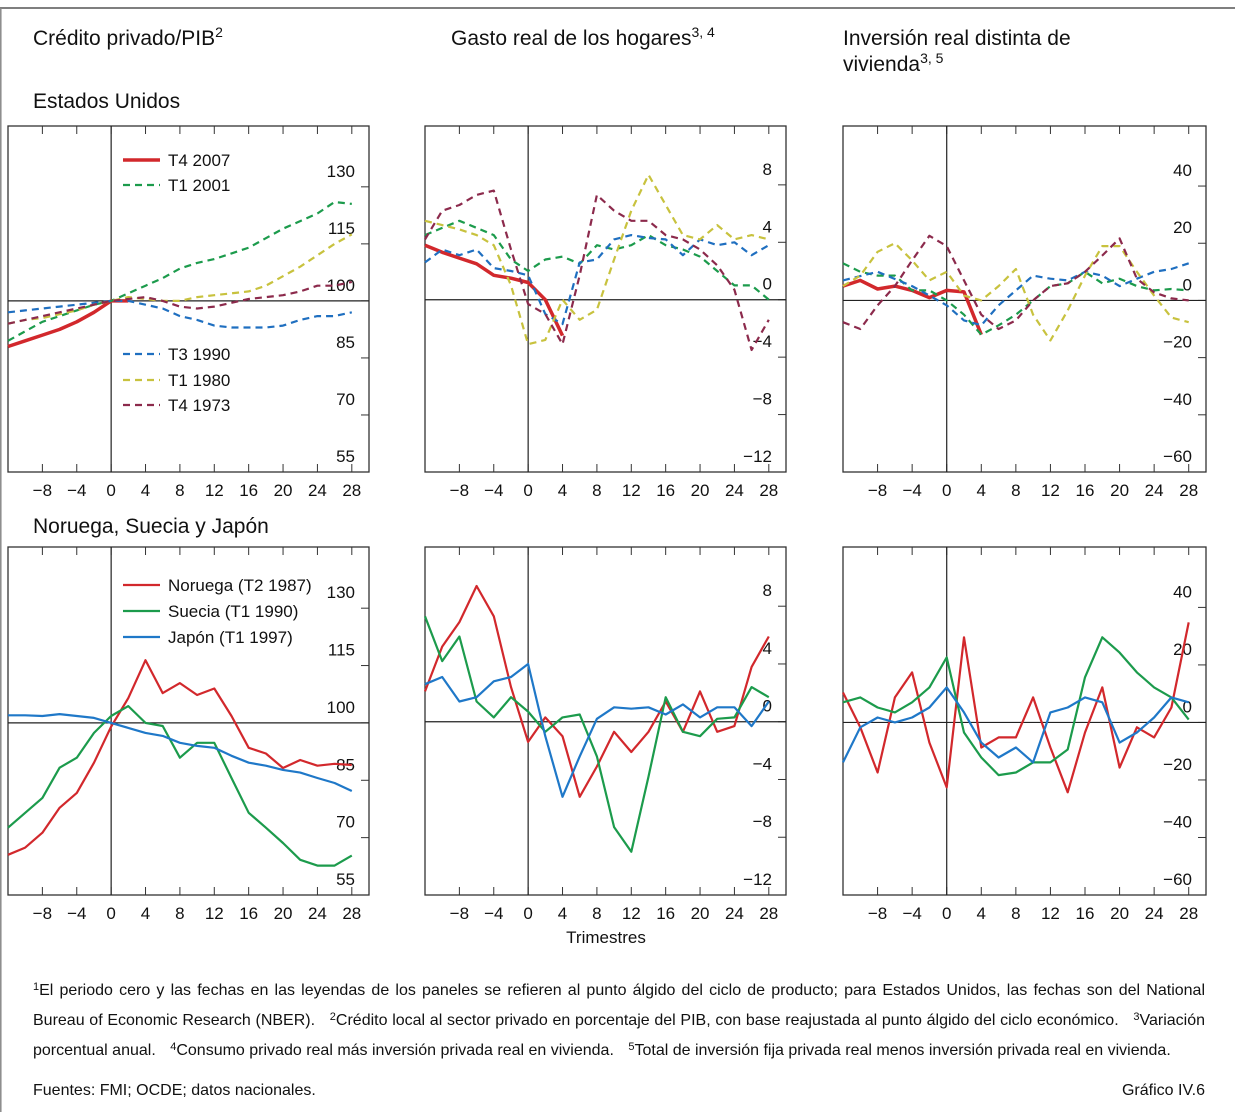  I want to click on y-tick-label: 8, so click(767, 590).